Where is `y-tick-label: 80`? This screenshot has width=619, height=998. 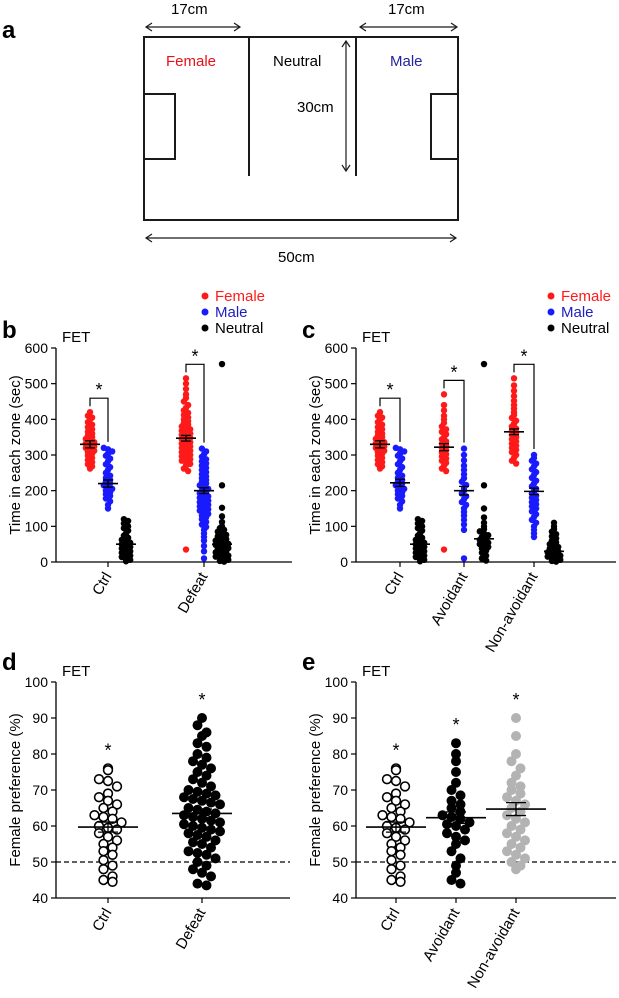
y-tick-label: 80 is located at coordinates (340, 754).